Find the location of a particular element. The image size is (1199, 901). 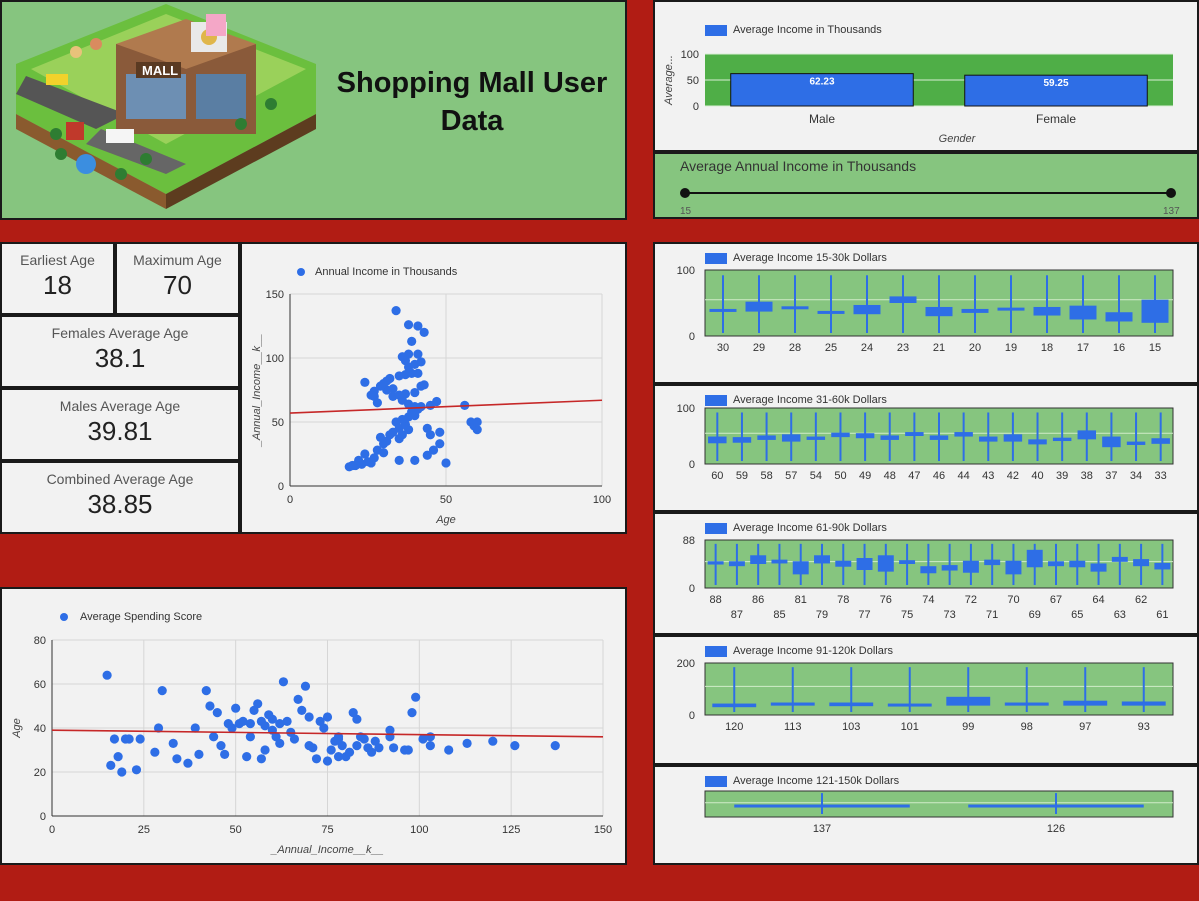

x-tick-label: 100 is located at coordinates (419, 830).